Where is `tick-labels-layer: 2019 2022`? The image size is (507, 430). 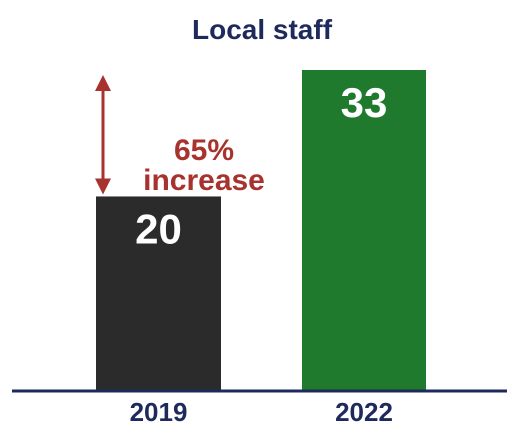 tick-labels-layer: 2019 2022 is located at coordinates (261, 412).